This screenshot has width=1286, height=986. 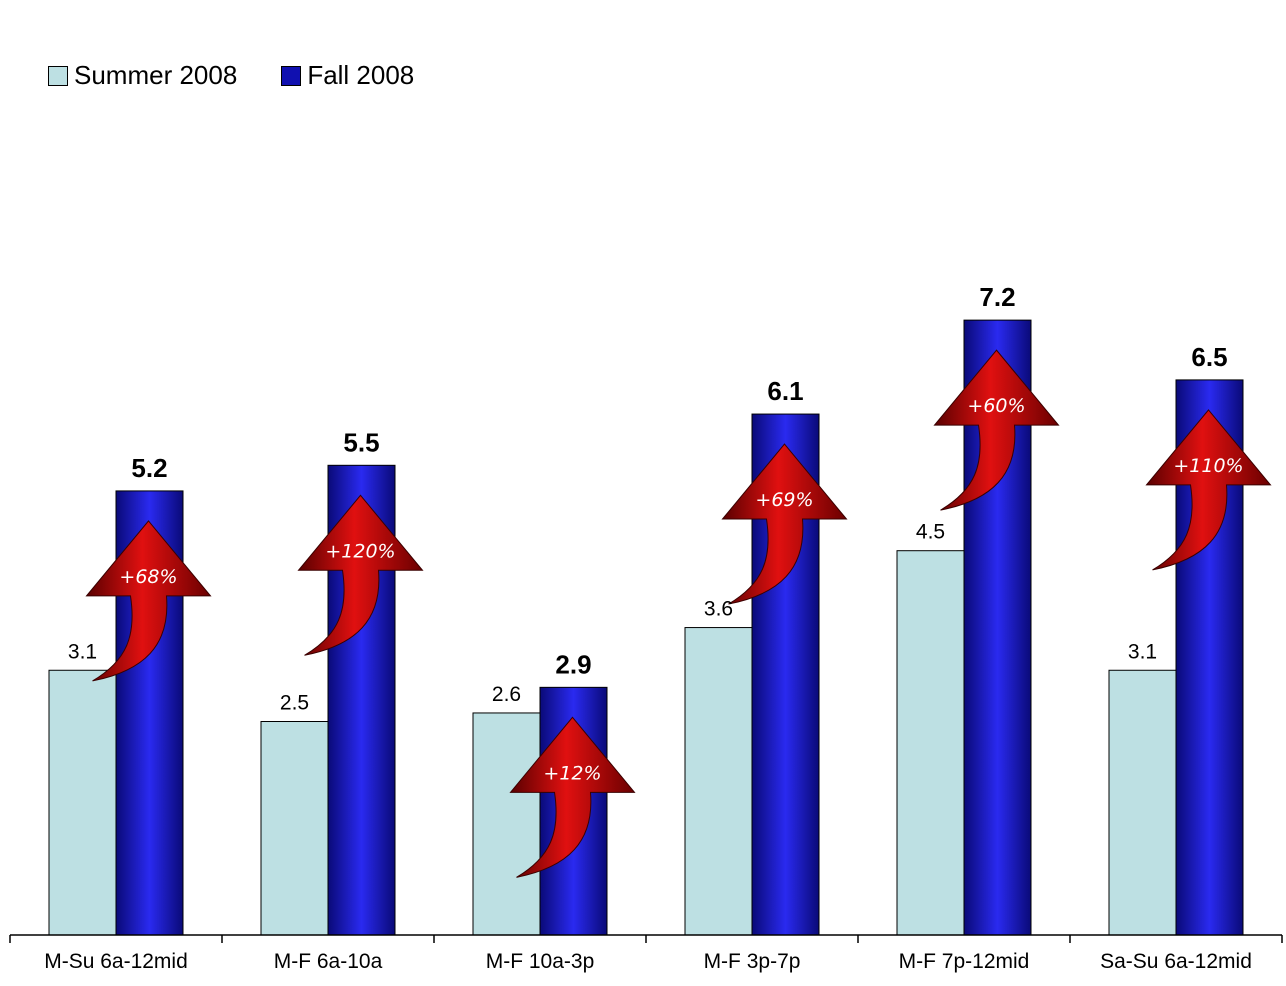 I want to click on x-tick-label: M-F 10a-3p, so click(x=540, y=961).